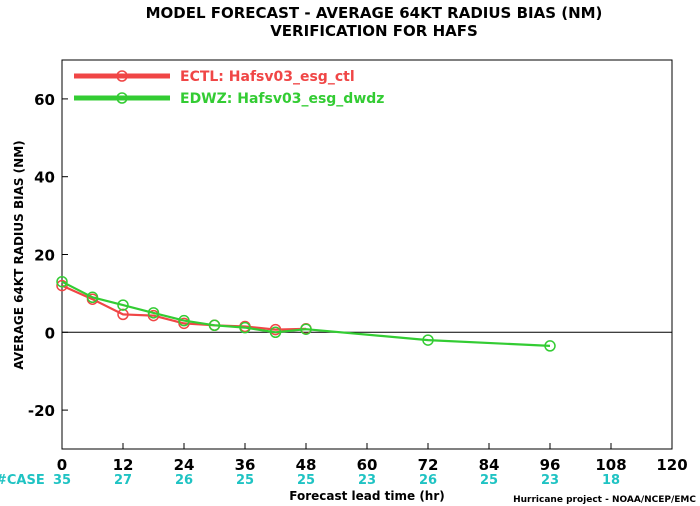 The image size is (700, 506). Describe the element at coordinates (184, 465) in the screenshot. I see `x-tick-label: 24` at that location.